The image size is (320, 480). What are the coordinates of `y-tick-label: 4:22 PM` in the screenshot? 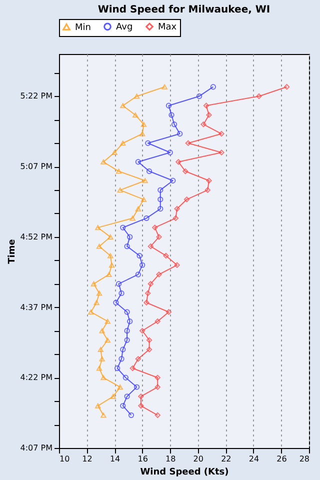 It's located at (36, 377).